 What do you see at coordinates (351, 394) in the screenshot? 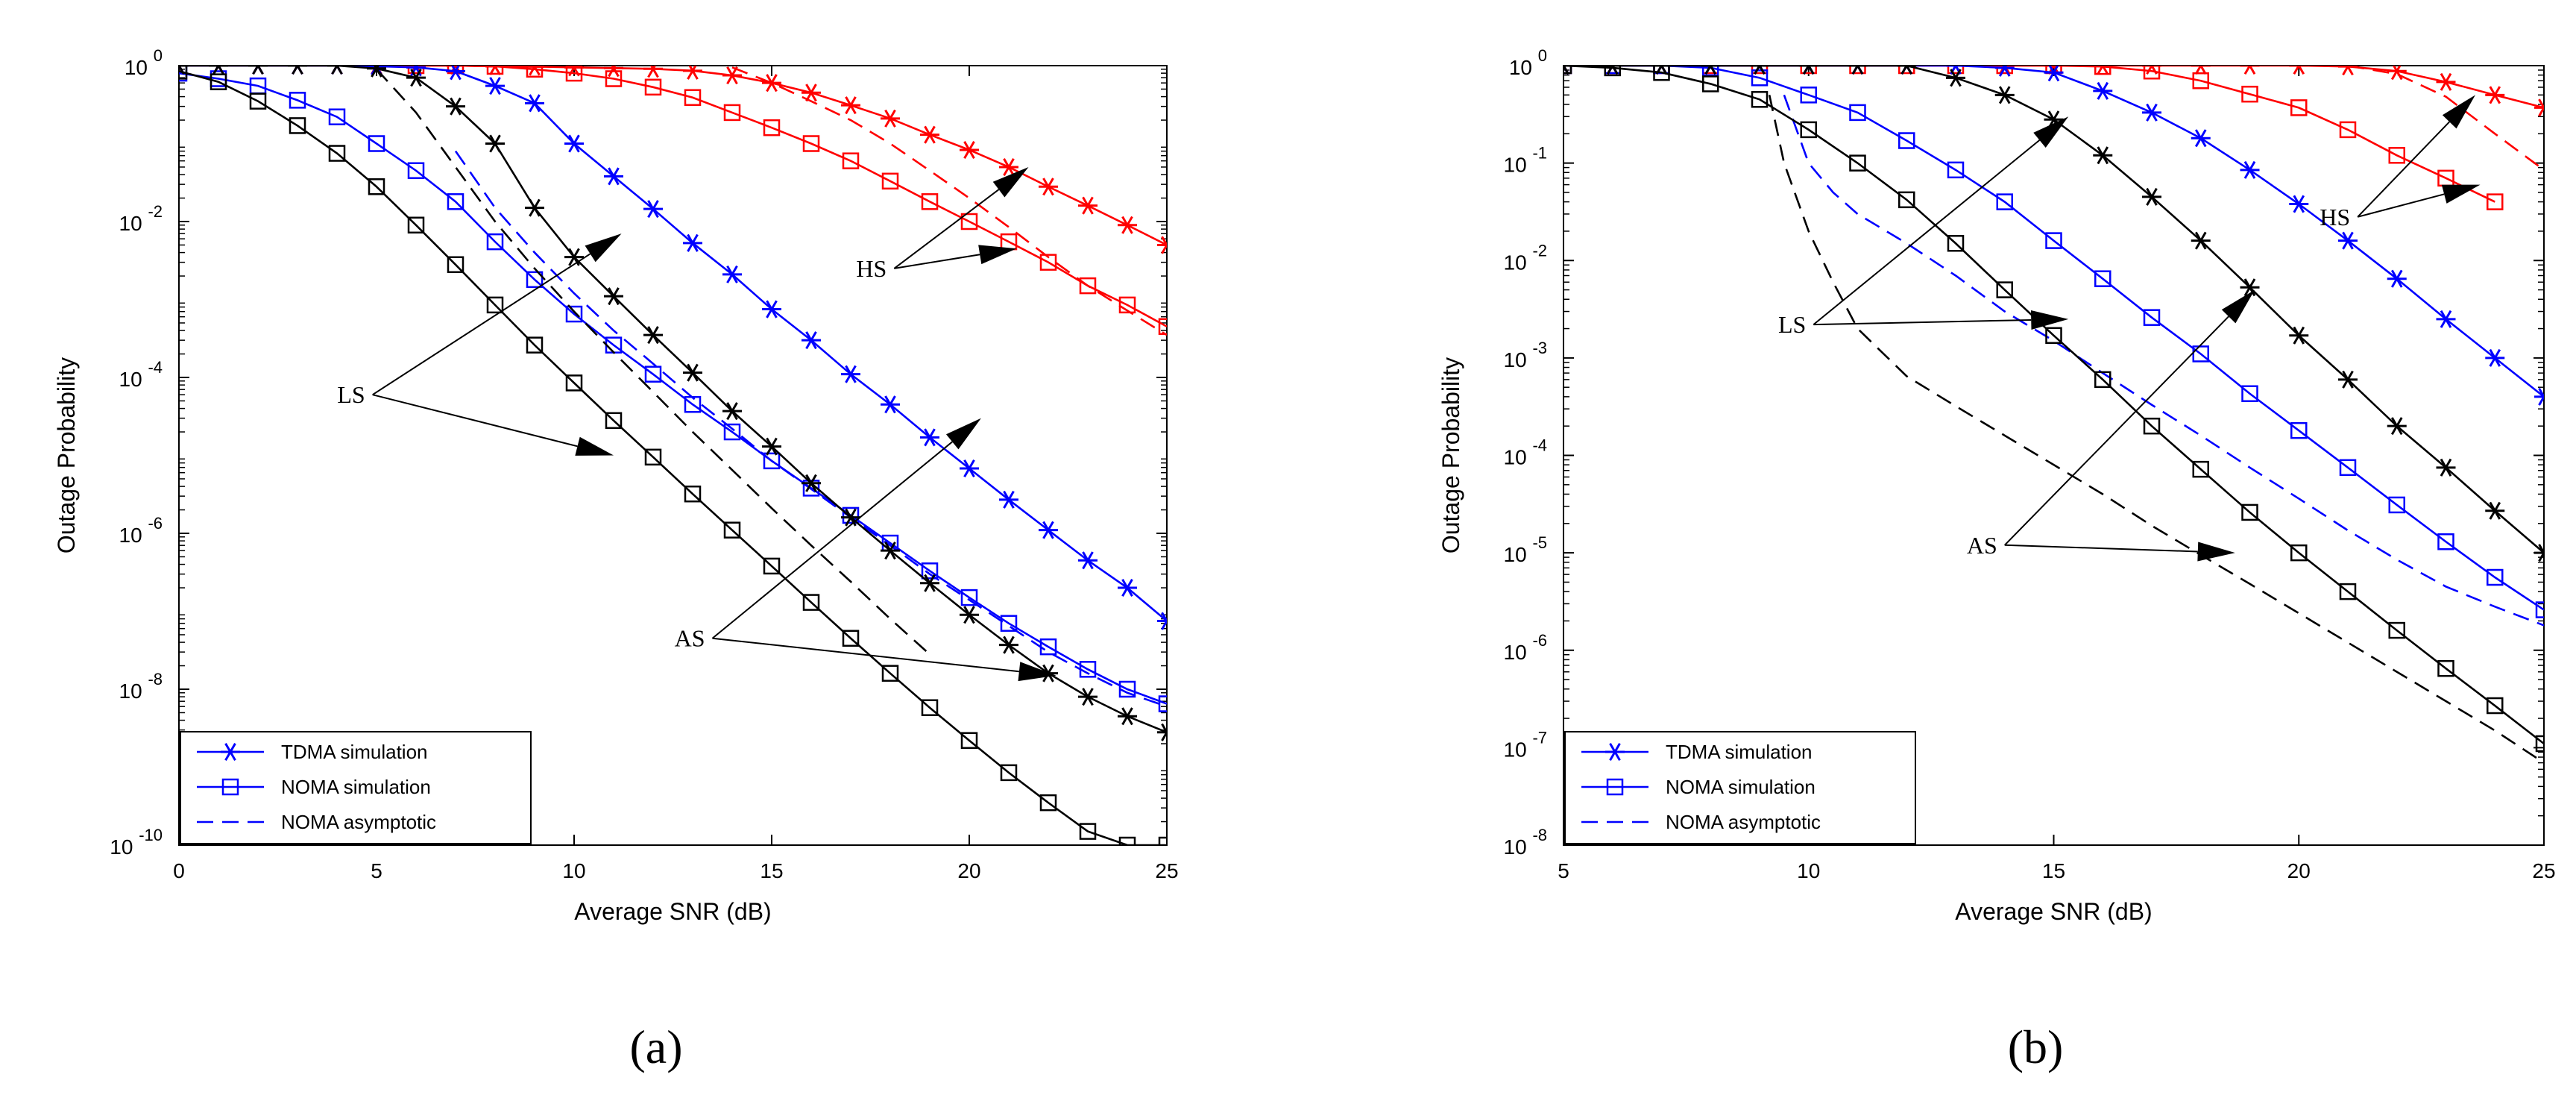
I see `annotation-label: LS` at bounding box center [351, 394].